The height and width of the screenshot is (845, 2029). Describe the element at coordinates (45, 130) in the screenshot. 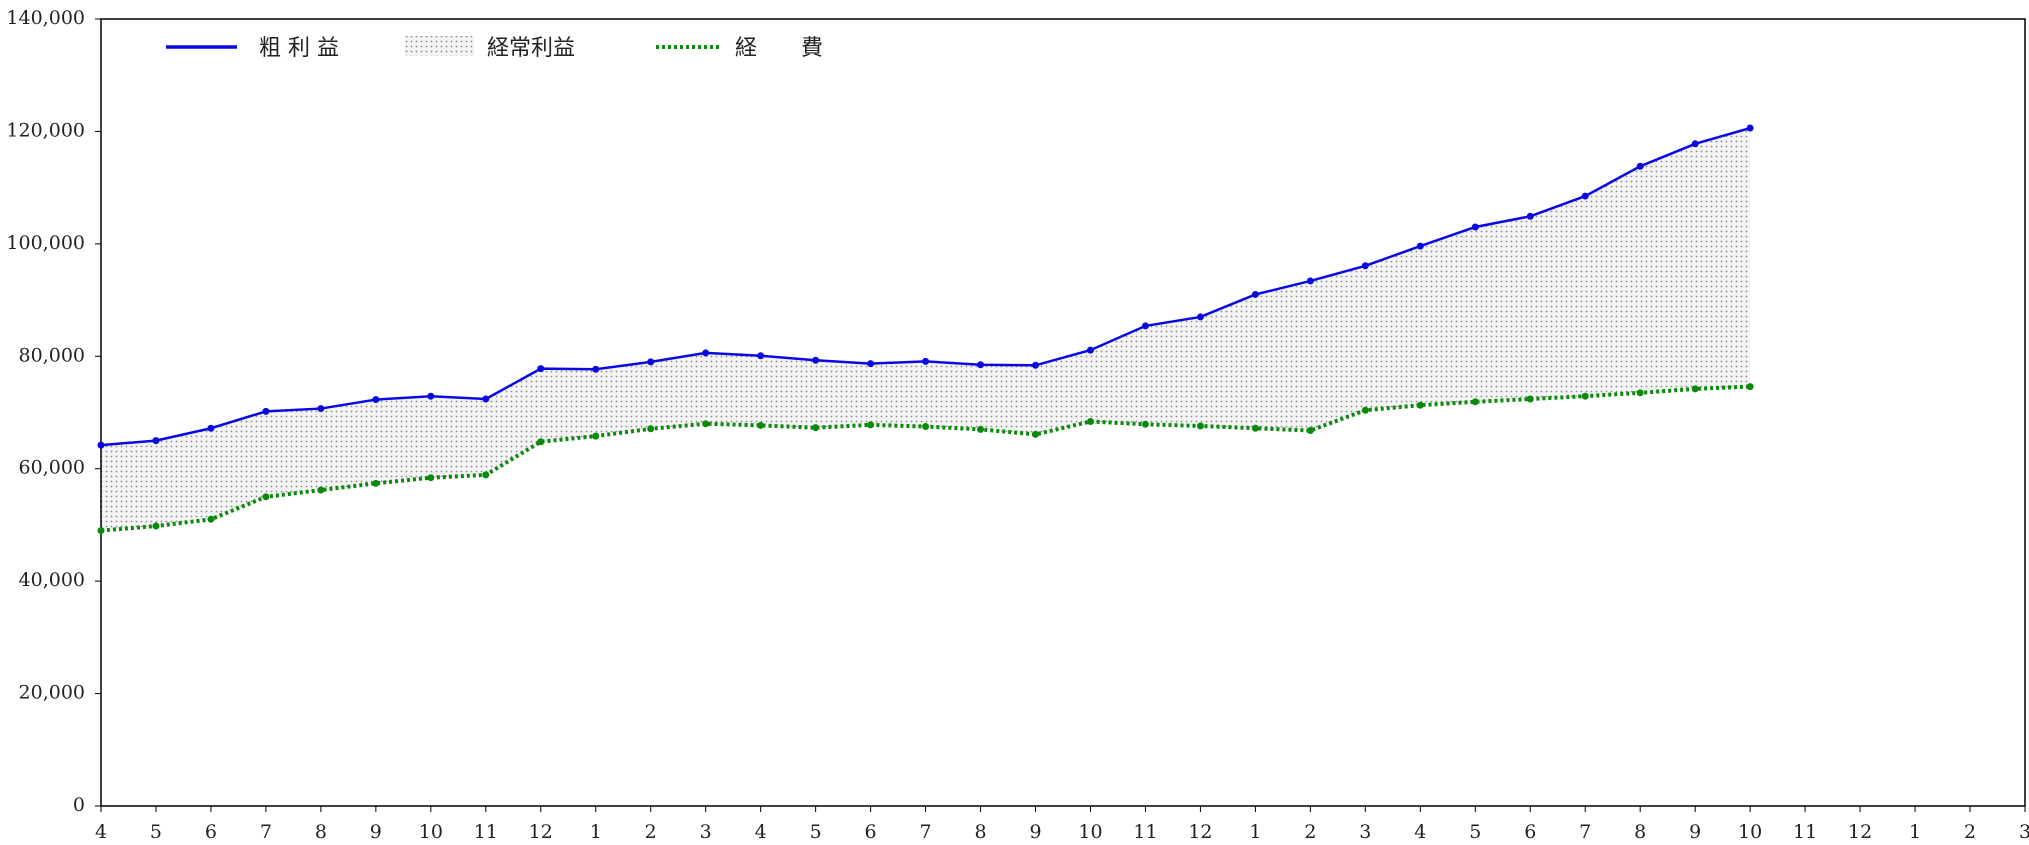

I see `y-tick-label: 120,000` at that location.